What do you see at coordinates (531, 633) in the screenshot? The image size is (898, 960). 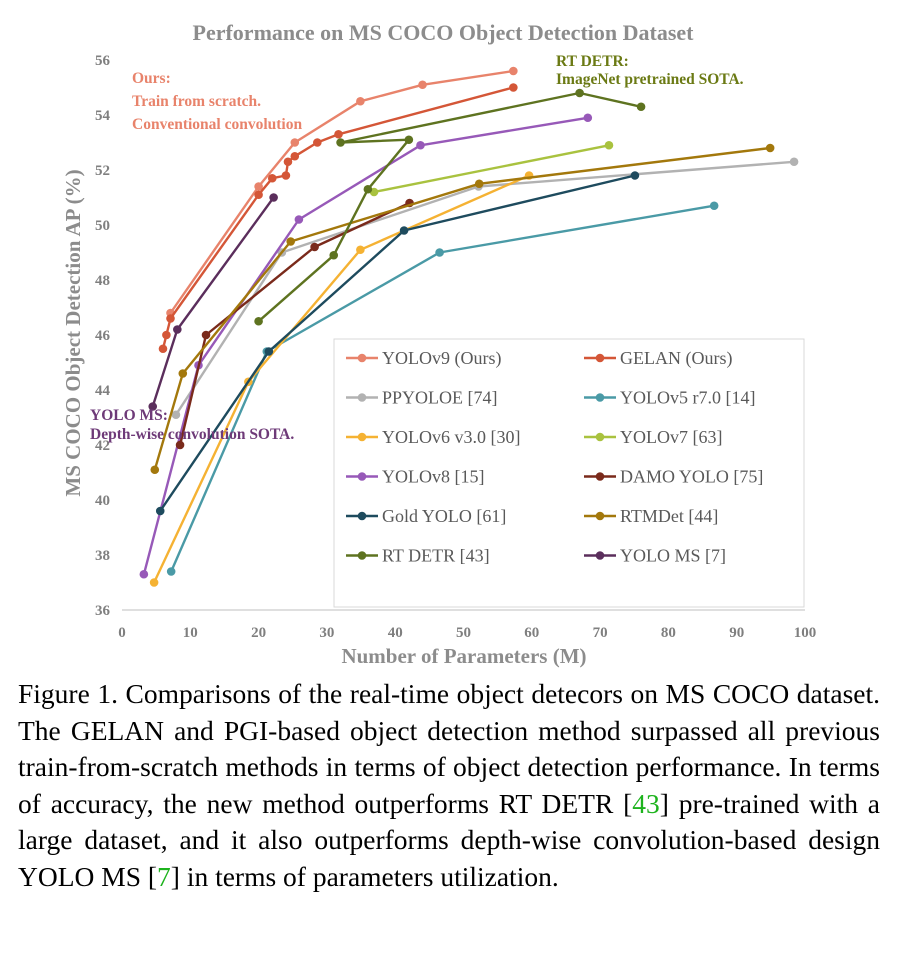 I see `x-tick-label: 60` at bounding box center [531, 633].